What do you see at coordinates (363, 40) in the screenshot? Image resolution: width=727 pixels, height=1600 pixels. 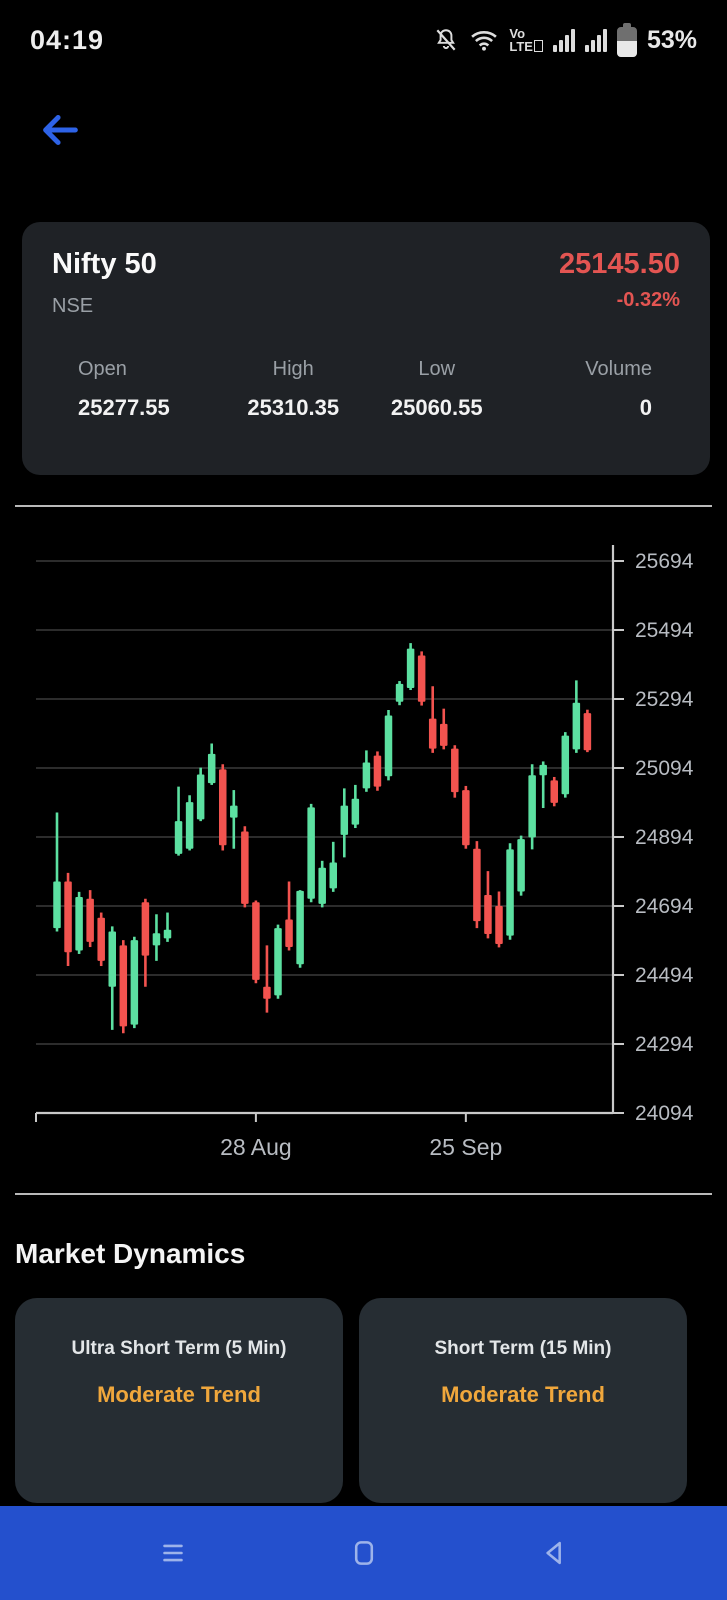 I see `status-bar: 04:19 Vo LTE` at bounding box center [363, 40].